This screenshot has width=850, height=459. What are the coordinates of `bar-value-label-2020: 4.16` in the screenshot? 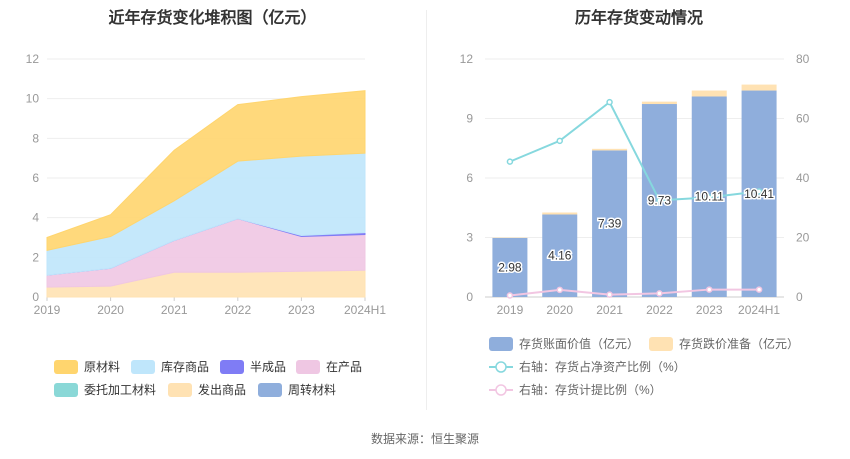 It's located at (560, 256).